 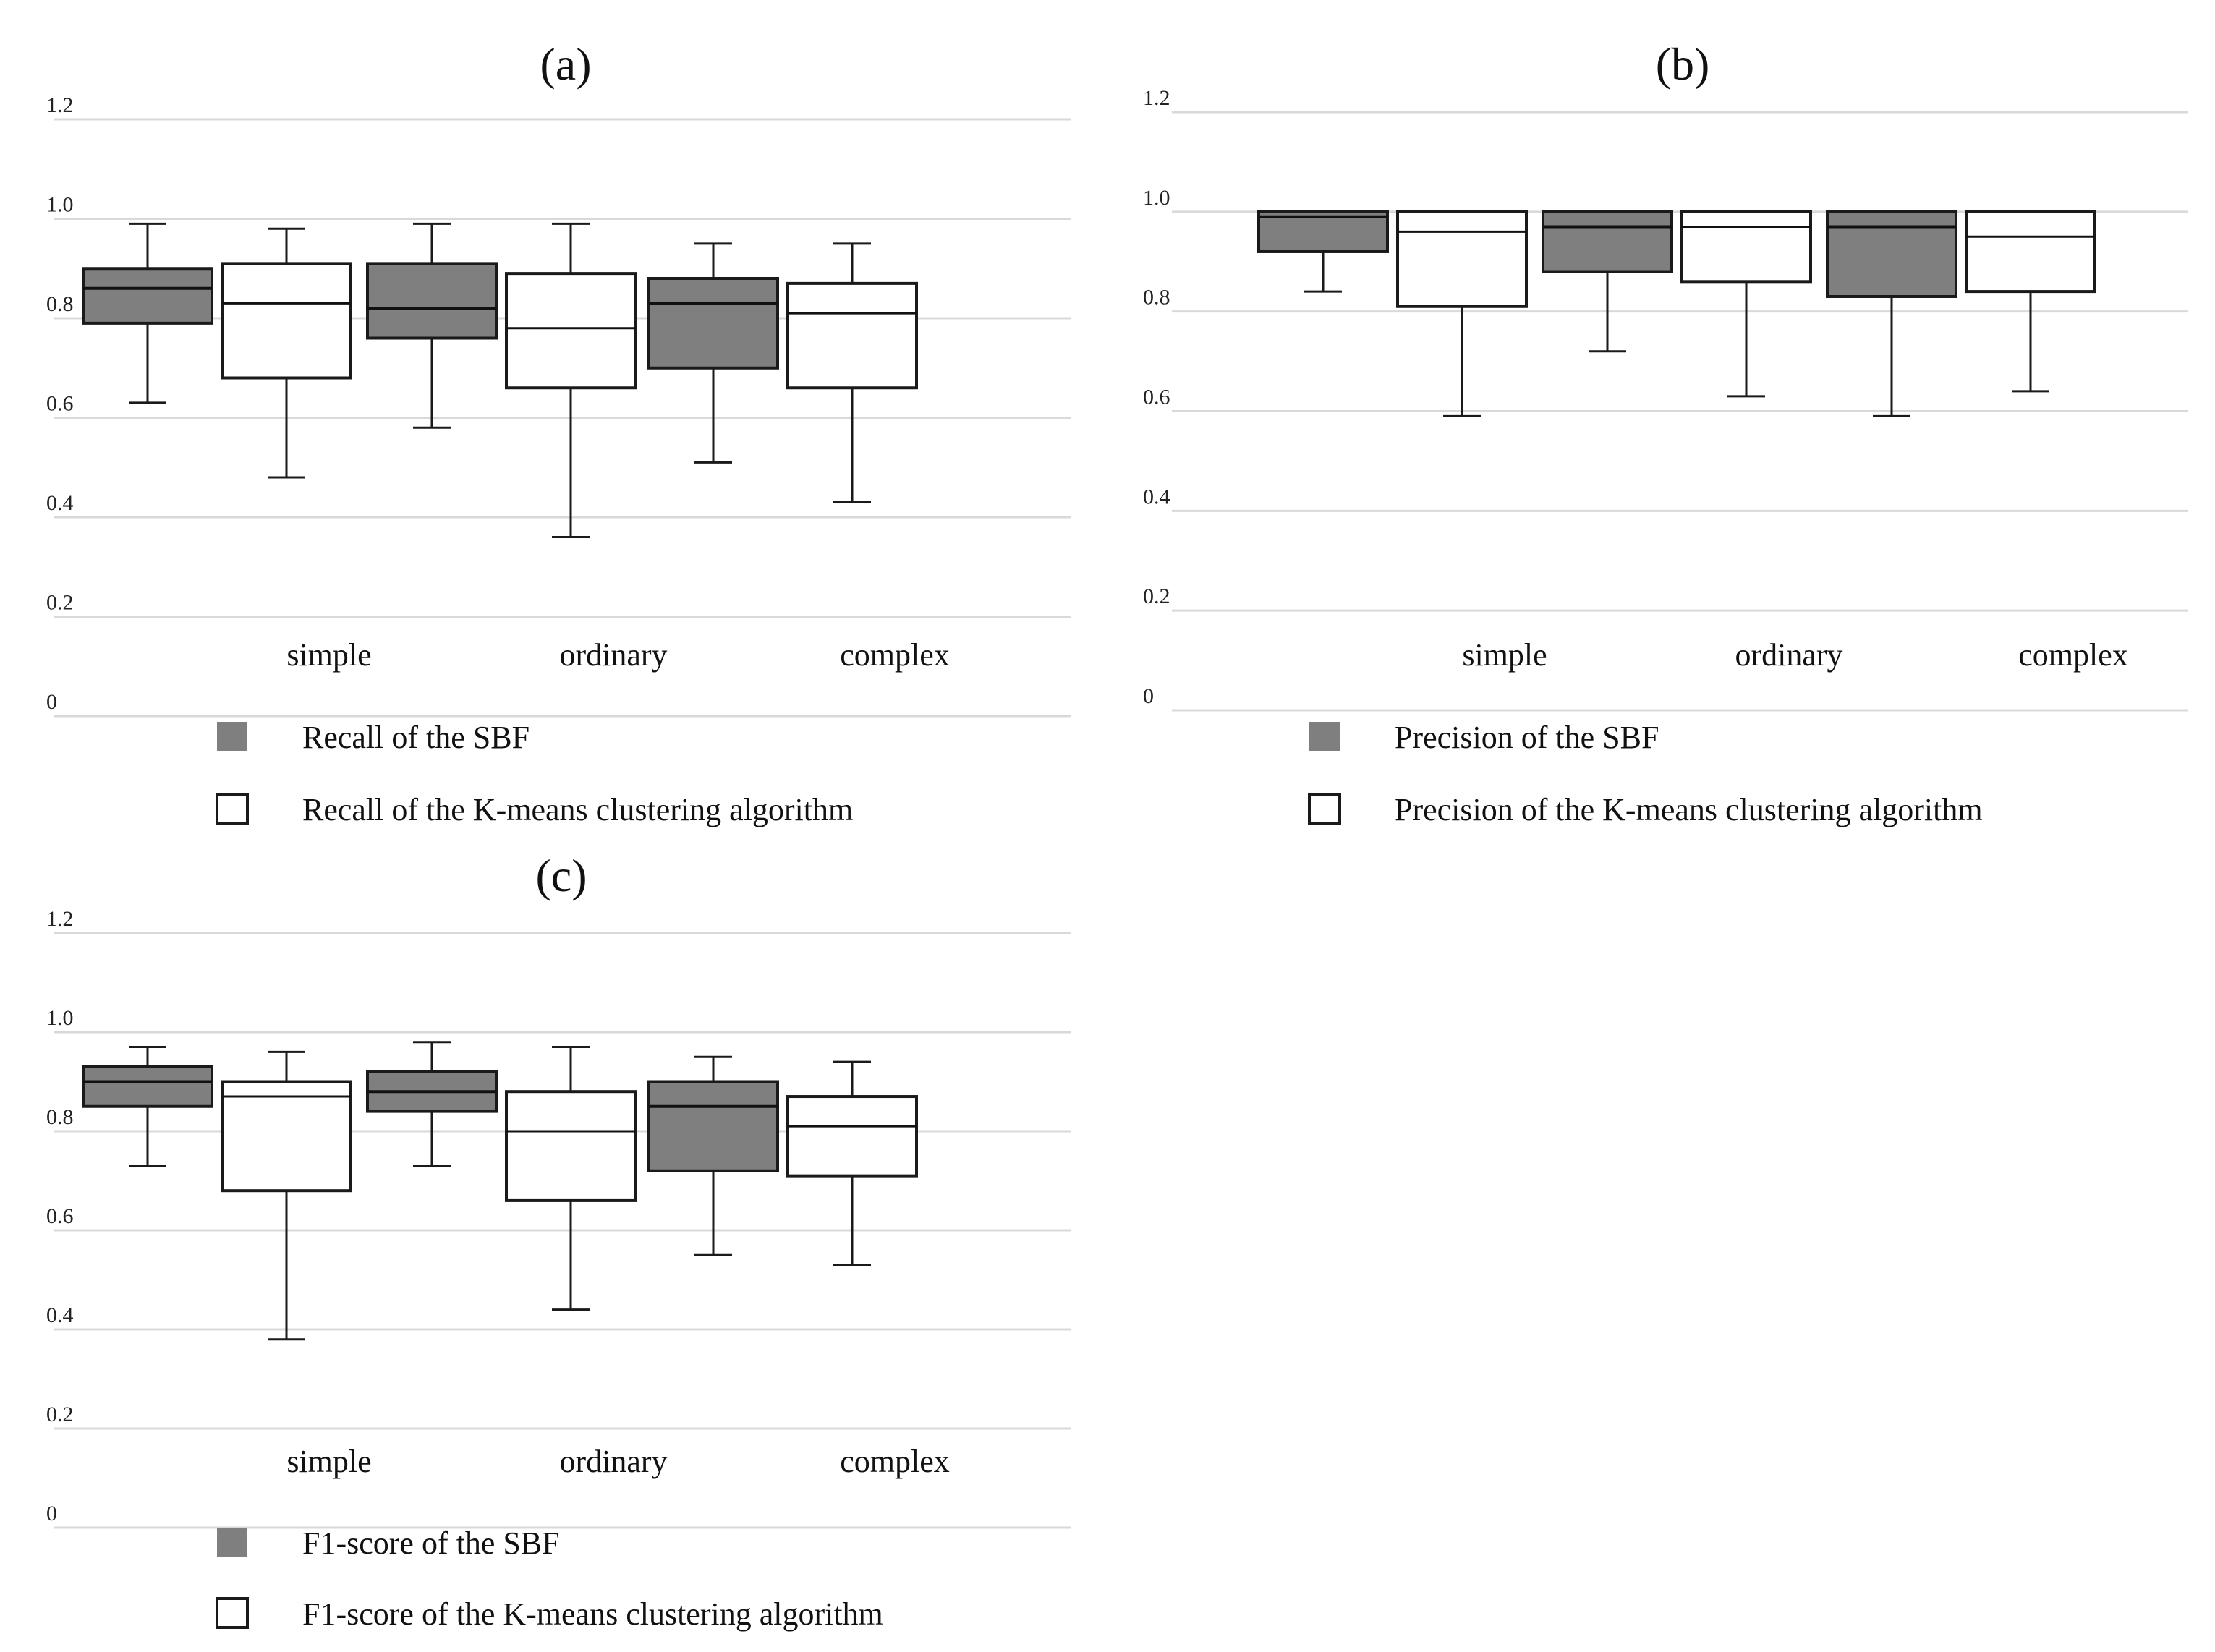 I want to click on legend-label-sbf: Recall of the SBF, so click(x=416, y=737).